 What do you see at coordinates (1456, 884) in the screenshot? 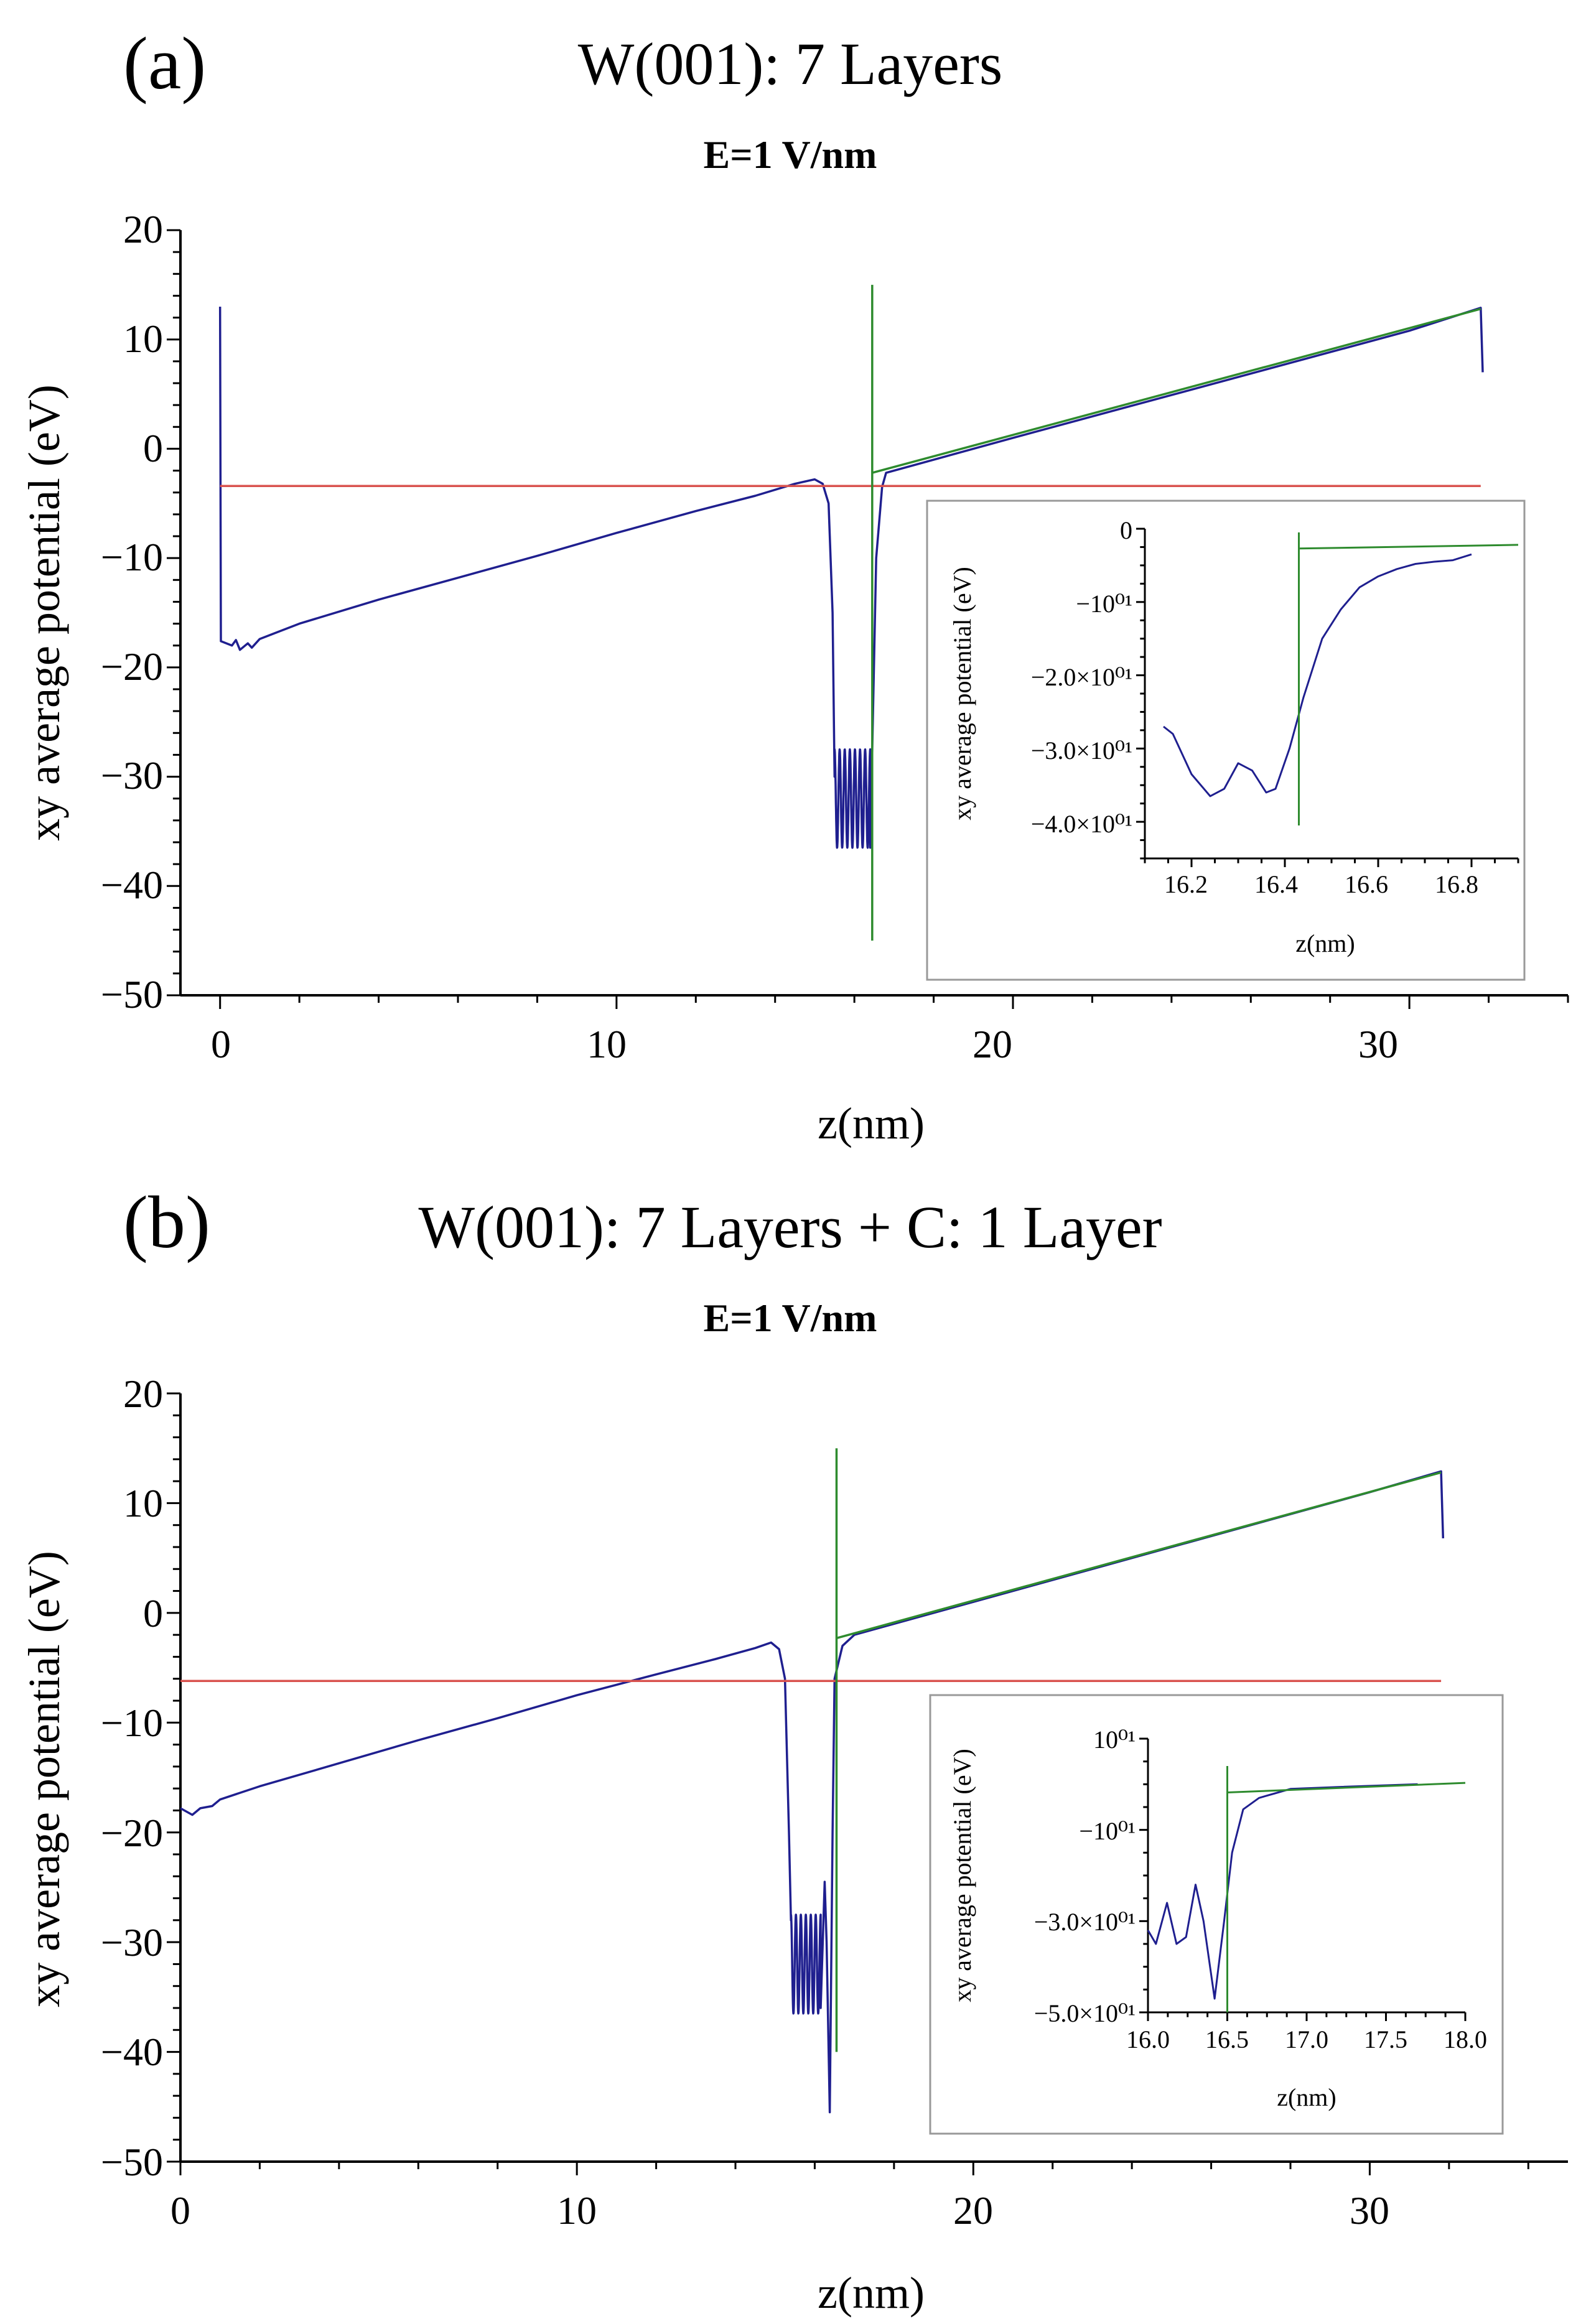
I see `panel-a-inset-xtick-16.8: 16.8` at bounding box center [1456, 884].